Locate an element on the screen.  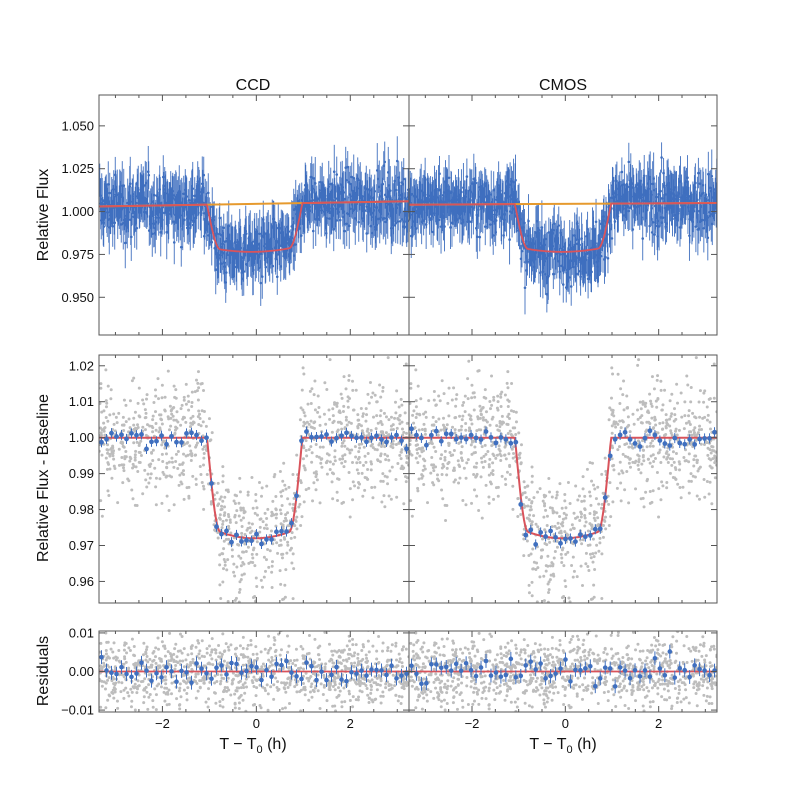
y-tick-label: 1.00 is located at coordinates (81, 437).